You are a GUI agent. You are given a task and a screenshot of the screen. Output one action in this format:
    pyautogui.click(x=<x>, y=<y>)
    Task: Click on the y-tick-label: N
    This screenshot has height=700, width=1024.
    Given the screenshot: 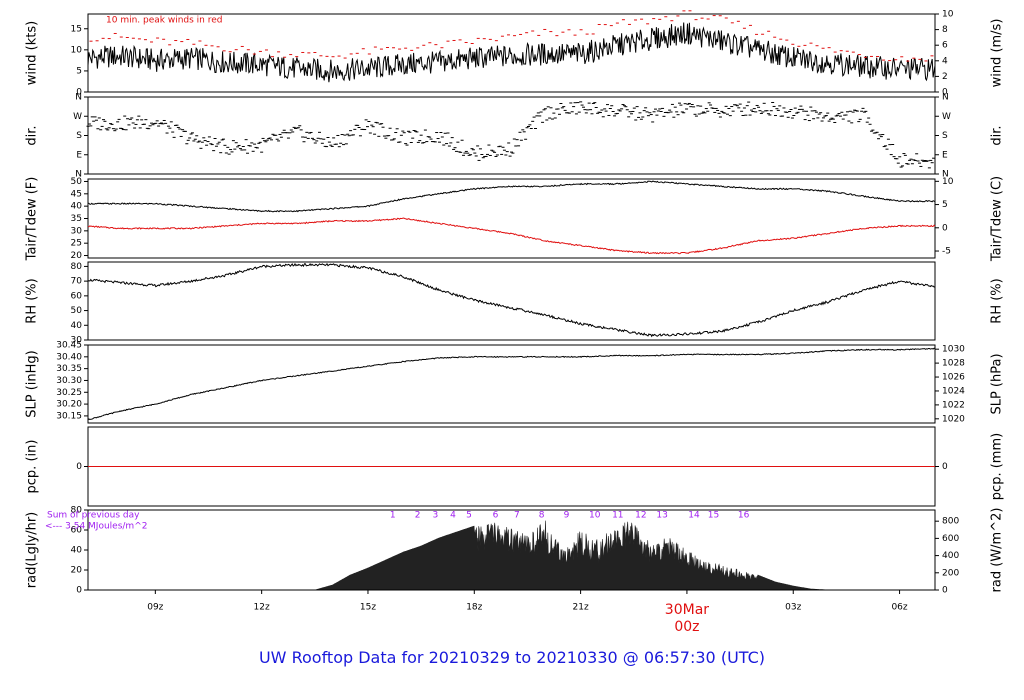 What is the action you would take?
    pyautogui.click(x=78, y=98)
    